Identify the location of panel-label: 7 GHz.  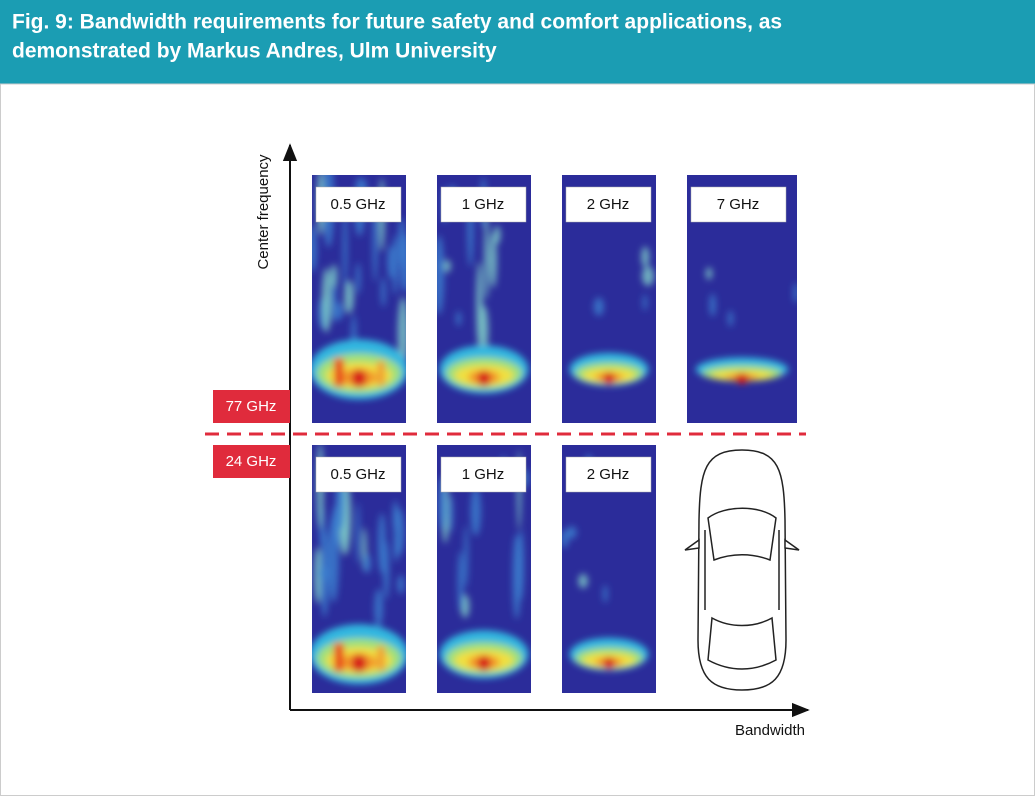
(738, 204).